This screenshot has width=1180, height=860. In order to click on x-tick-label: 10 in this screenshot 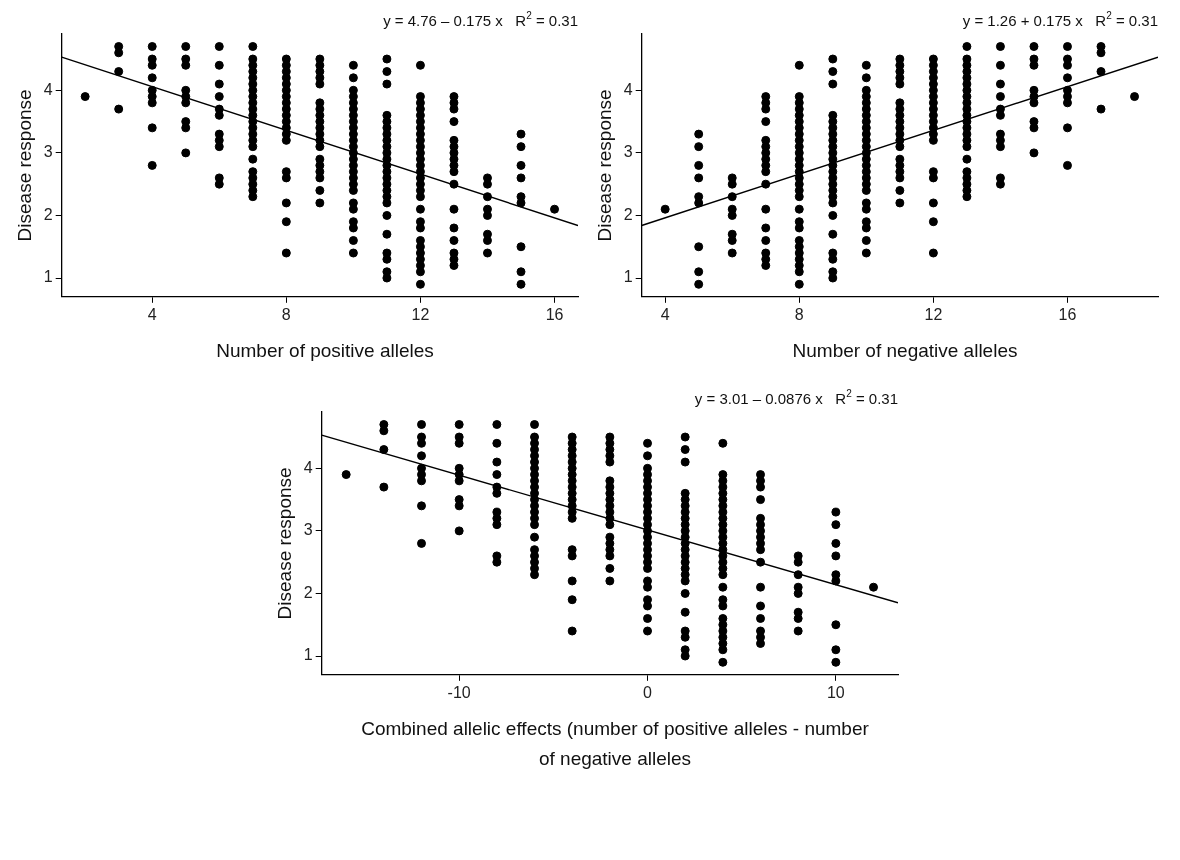, I will do `click(835, 692)`.